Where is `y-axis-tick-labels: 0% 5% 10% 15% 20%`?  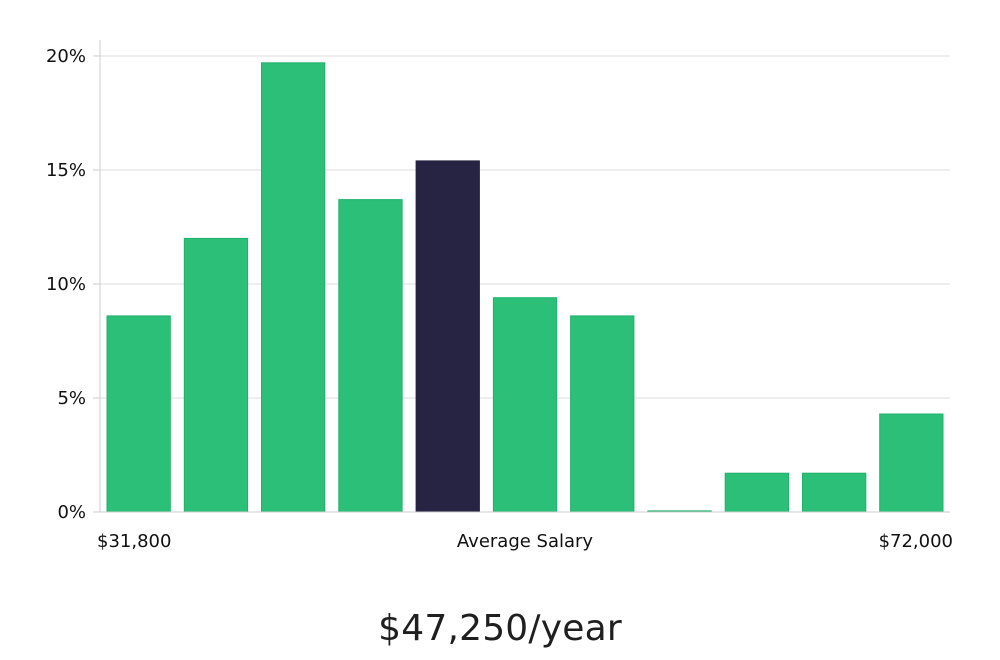
y-axis-tick-labels: 0% 5% 10% 15% 20% is located at coordinates (66, 284).